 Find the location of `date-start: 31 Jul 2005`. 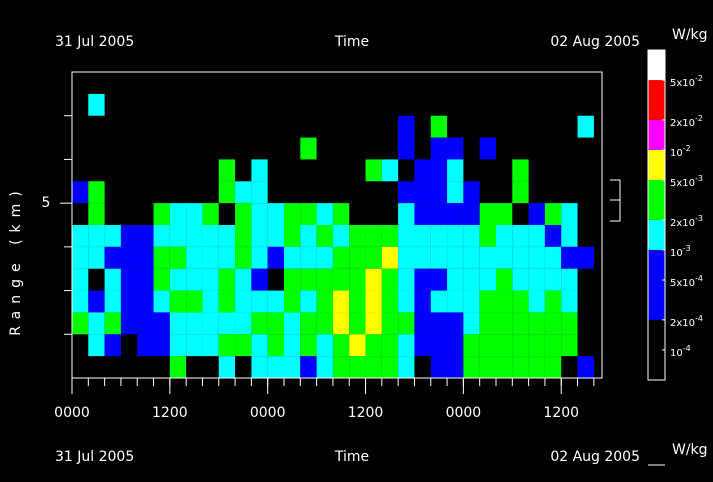

date-start: 31 Jul 2005 is located at coordinates (94, 42).